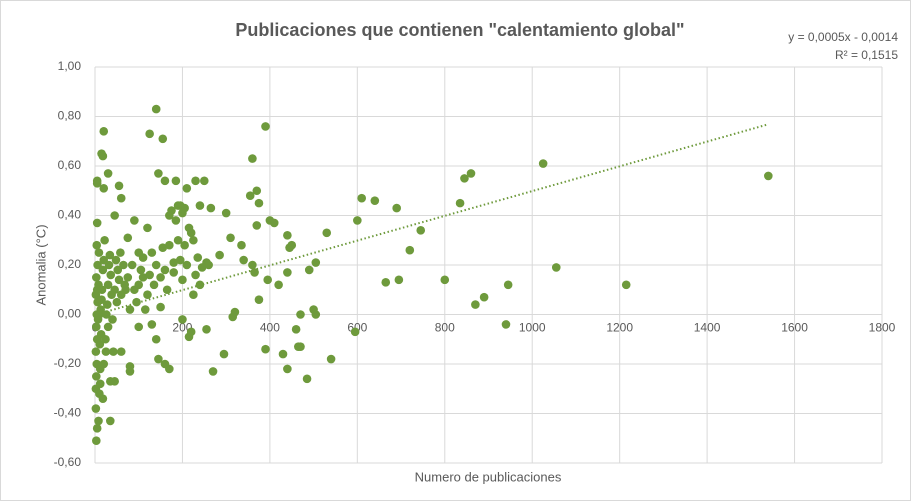 The image size is (912, 502). I want to click on y-tick-label: -0,60, so click(68, 462).